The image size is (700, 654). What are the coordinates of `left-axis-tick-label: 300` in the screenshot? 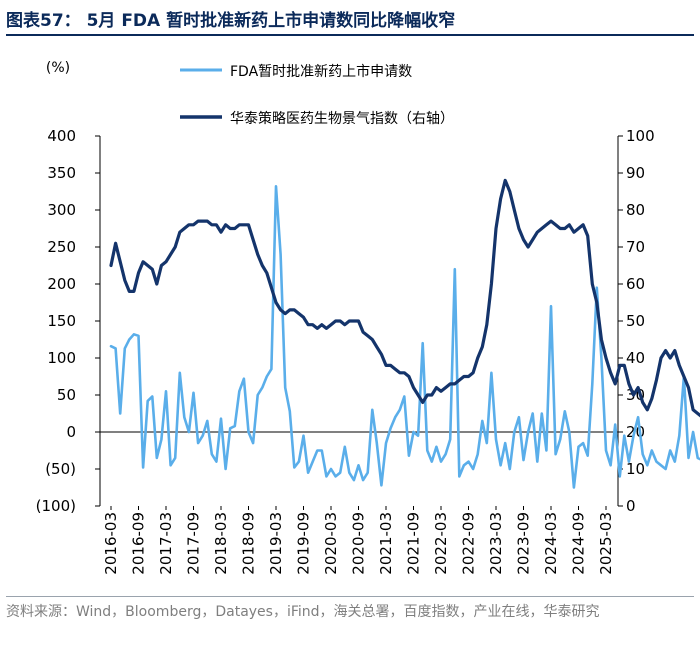 It's located at (61, 210).